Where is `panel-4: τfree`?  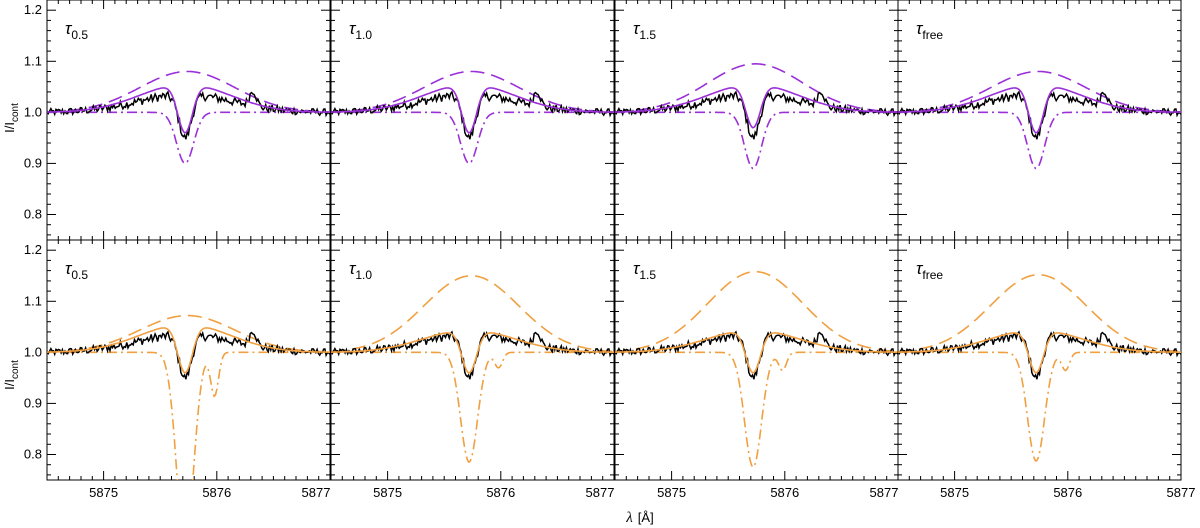
panel-4: τfree is located at coordinates (1039, 120).